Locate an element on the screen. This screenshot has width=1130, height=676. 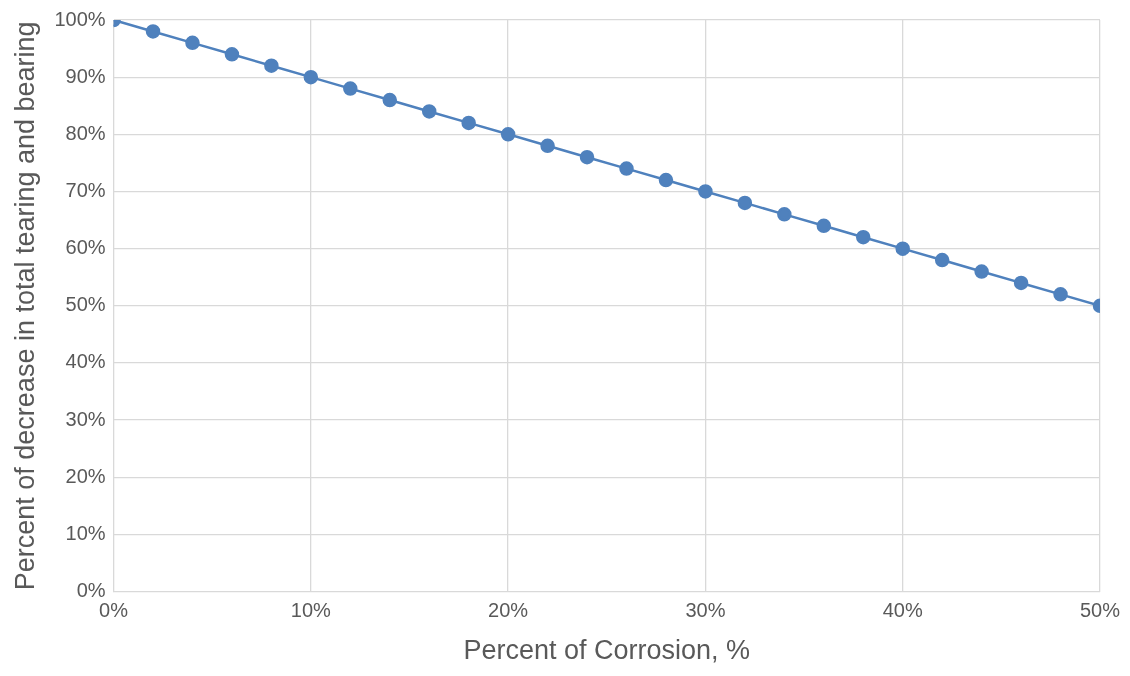
x-tick-label: 20% is located at coordinates (508, 610).